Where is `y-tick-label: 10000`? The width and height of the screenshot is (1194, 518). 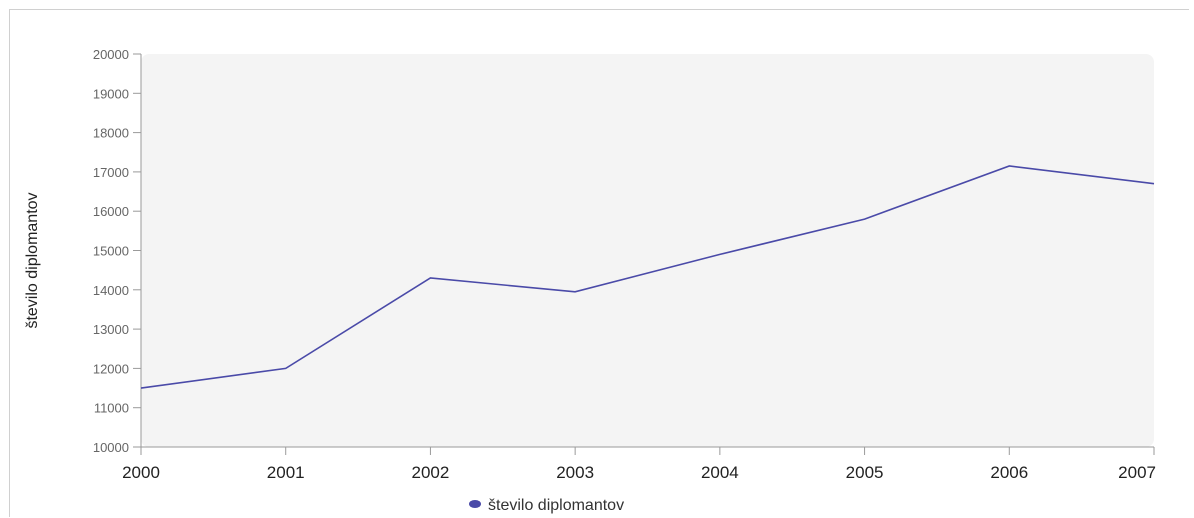
y-tick-label: 10000 is located at coordinates (111, 447).